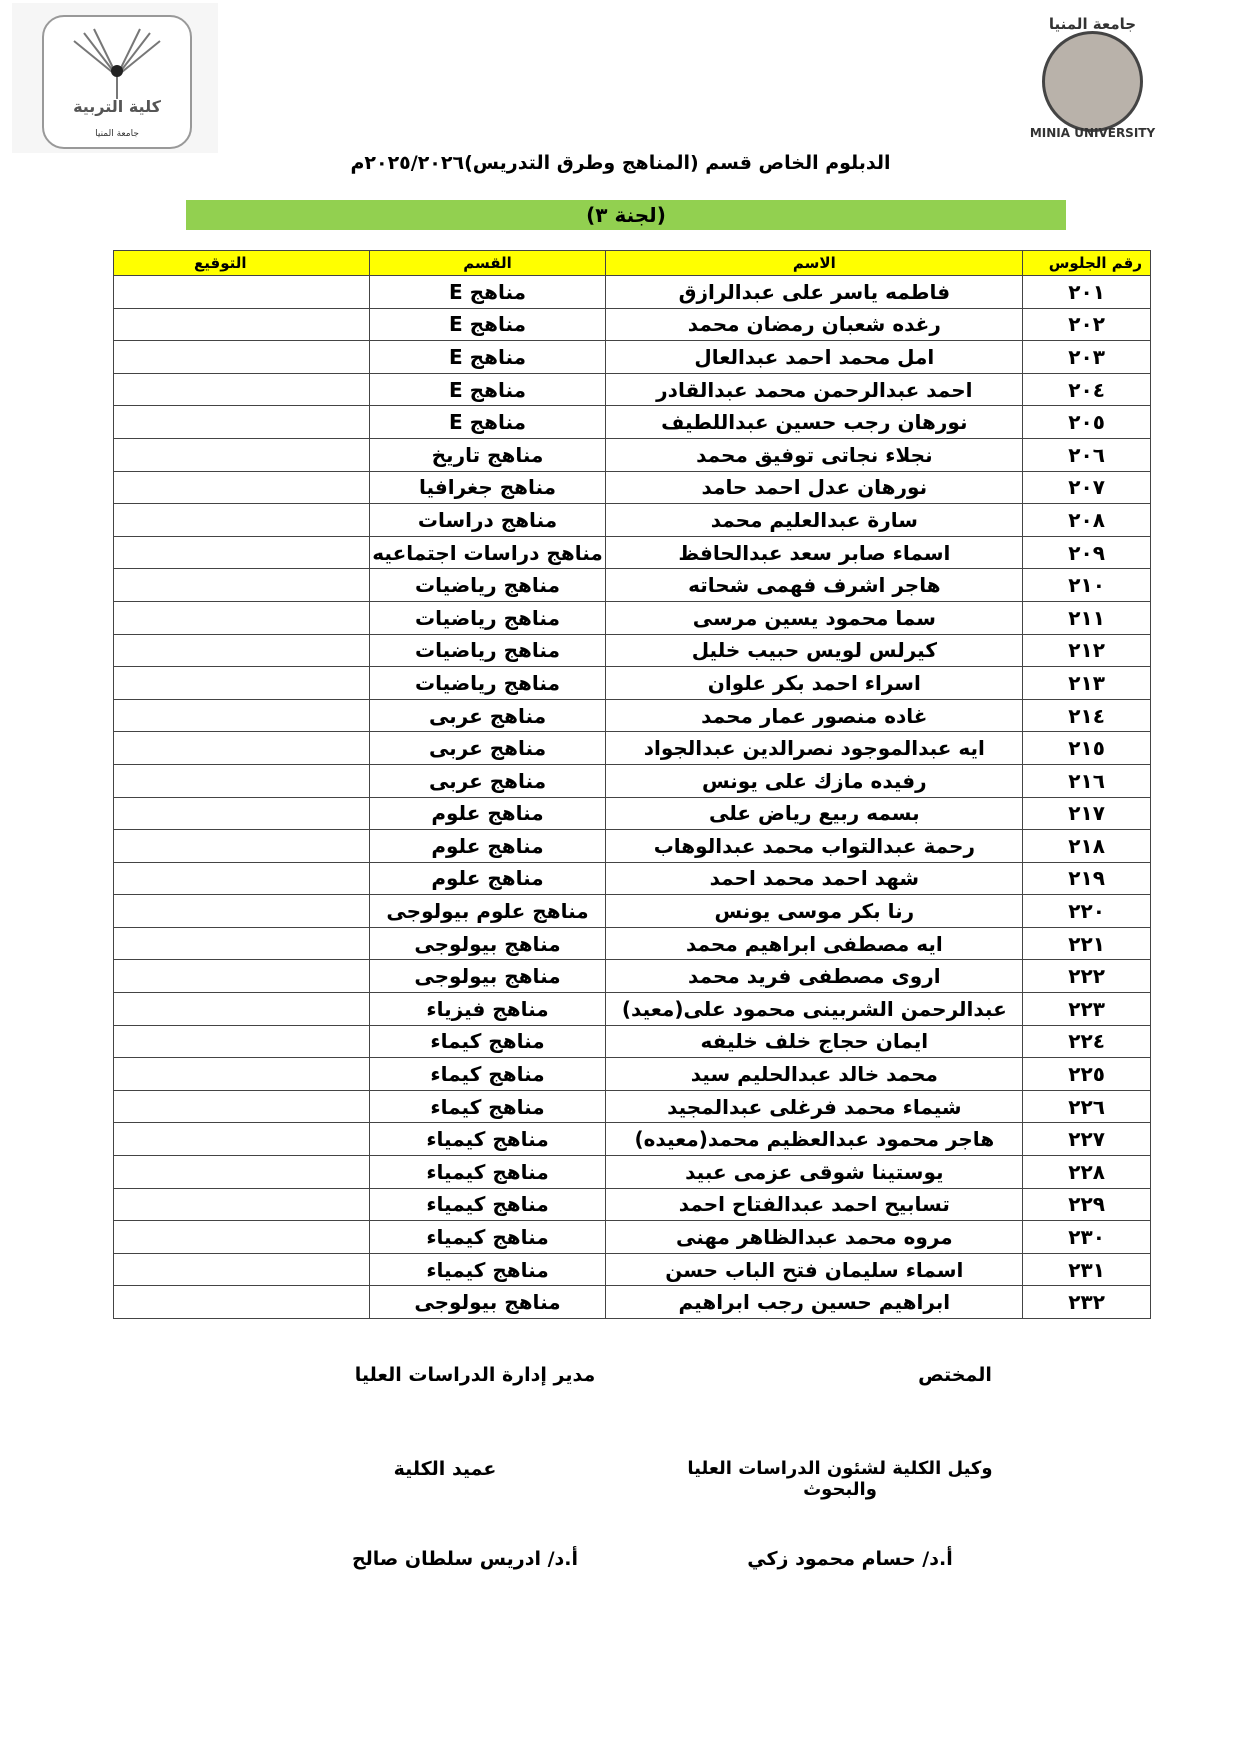  I want to click on seat-cell: ٢٢٤, so click(1086, 1041).